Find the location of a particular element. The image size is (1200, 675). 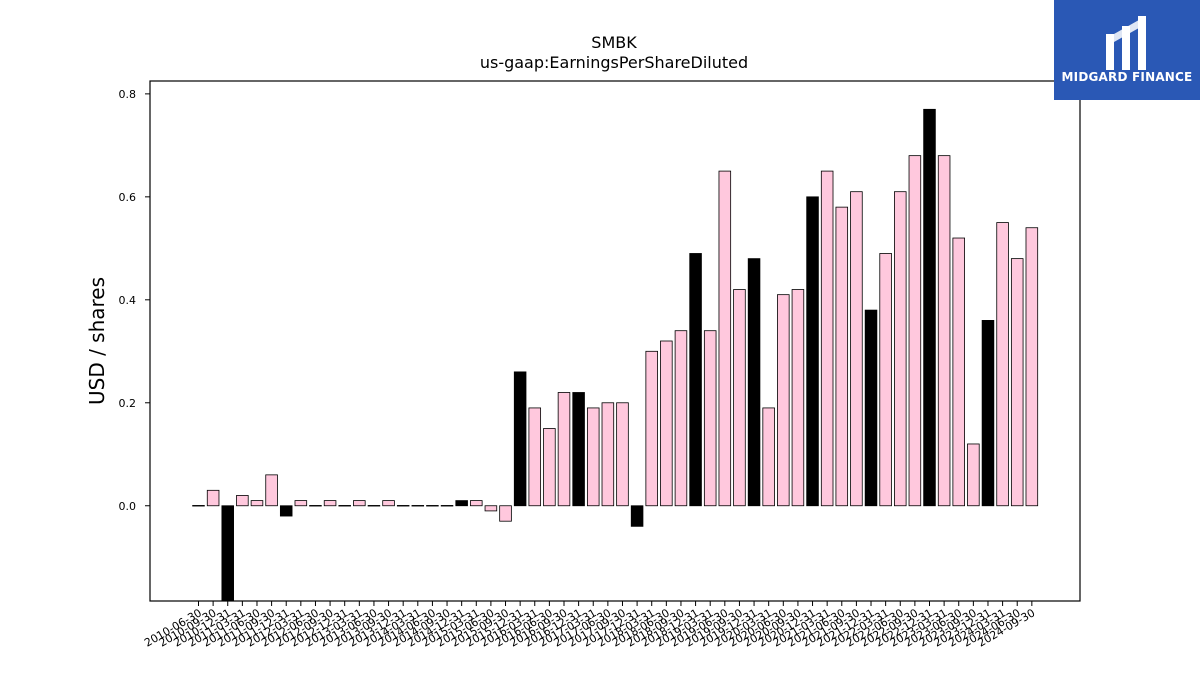

y-ticks: 0.0 0.2 0.4 0.6 0.8 is located at coordinates (134, 300).